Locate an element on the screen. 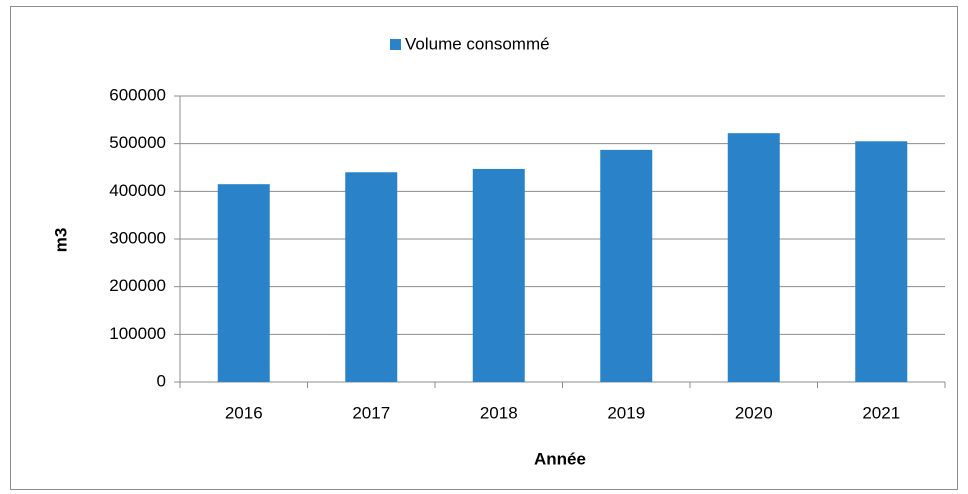  y-tick-label: 500000 is located at coordinates (137, 142).